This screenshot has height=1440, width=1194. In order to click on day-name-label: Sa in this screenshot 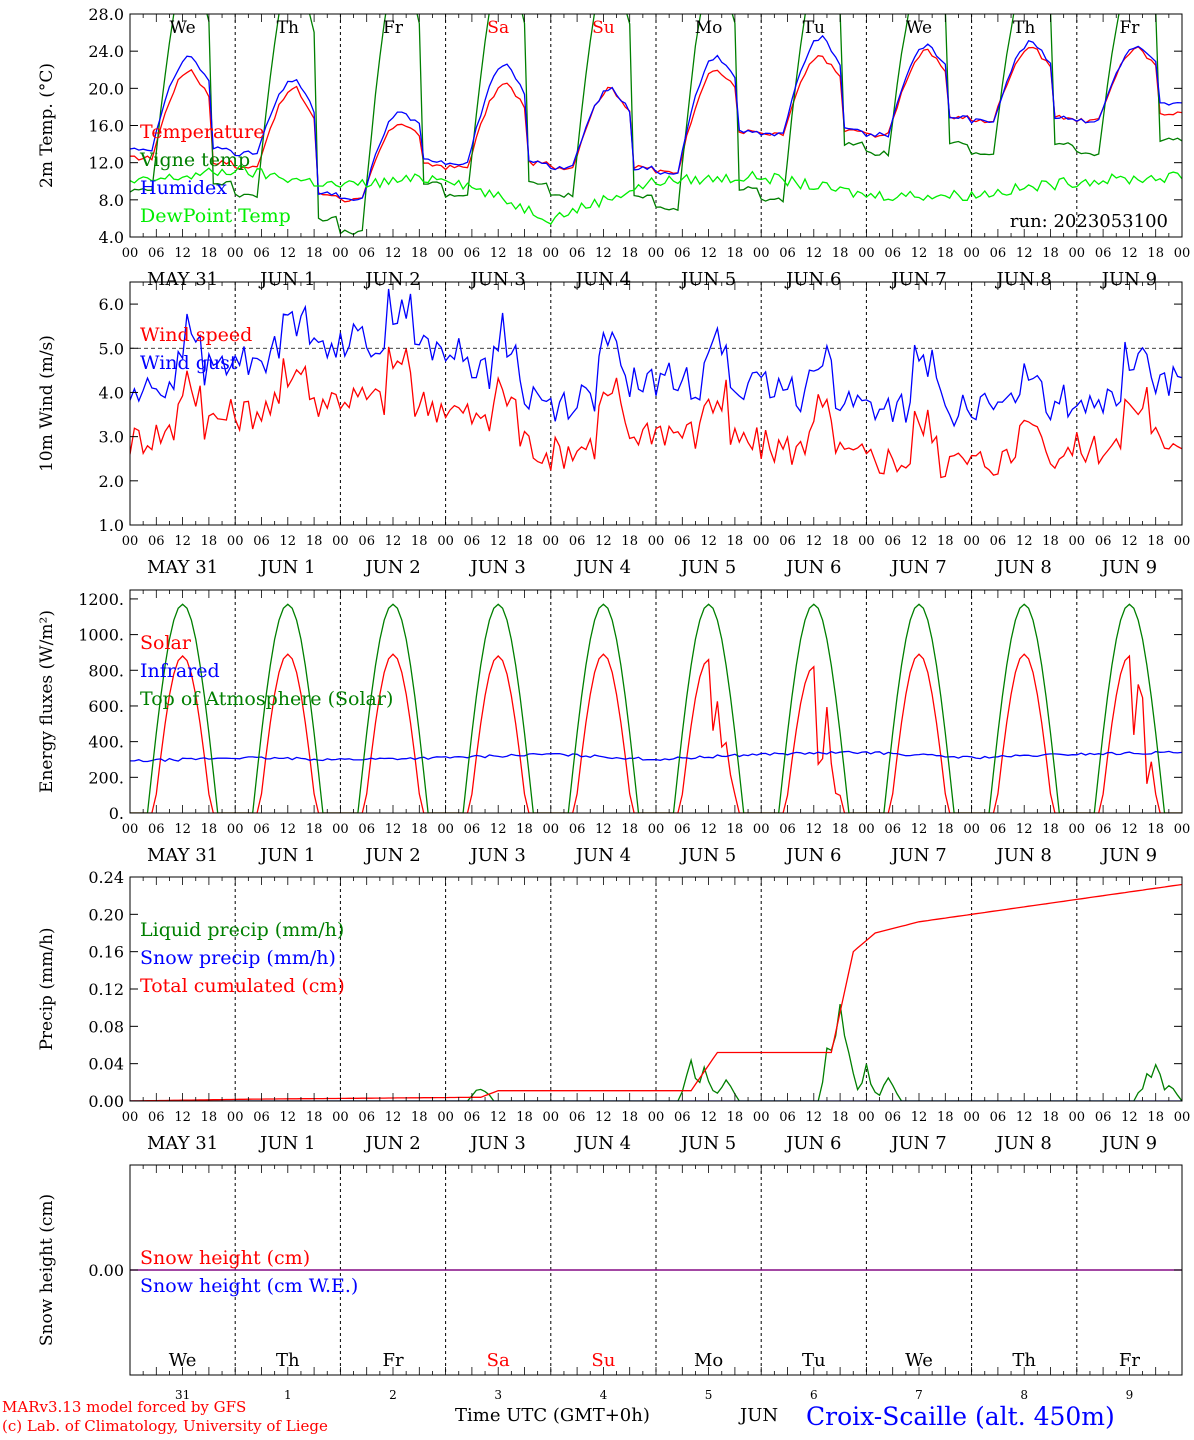, I will do `click(498, 1360)`.